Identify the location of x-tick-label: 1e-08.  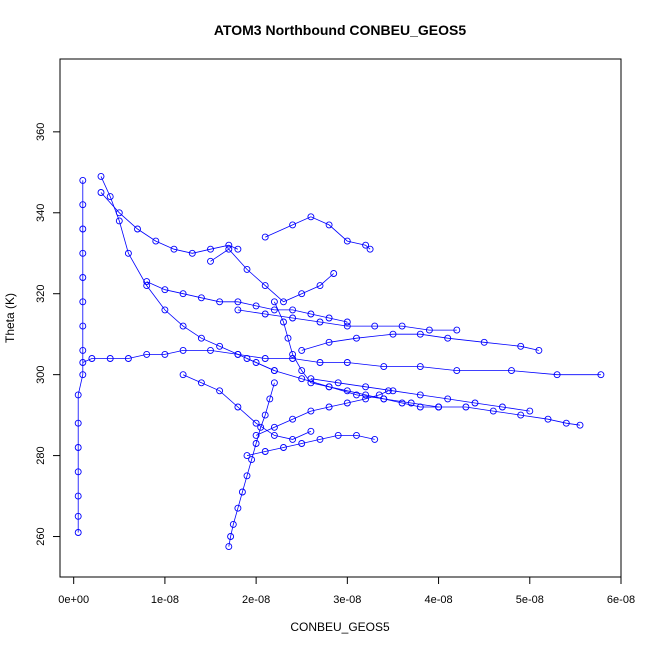
(165, 600).